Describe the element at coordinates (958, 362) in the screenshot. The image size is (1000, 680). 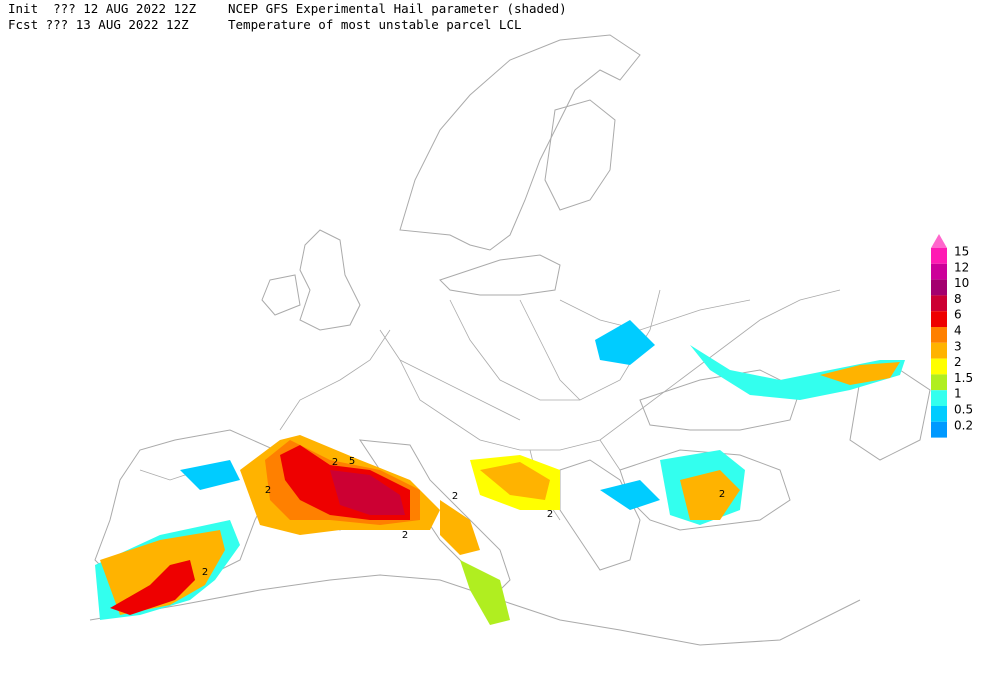
I see `legend-label: 2` at that location.